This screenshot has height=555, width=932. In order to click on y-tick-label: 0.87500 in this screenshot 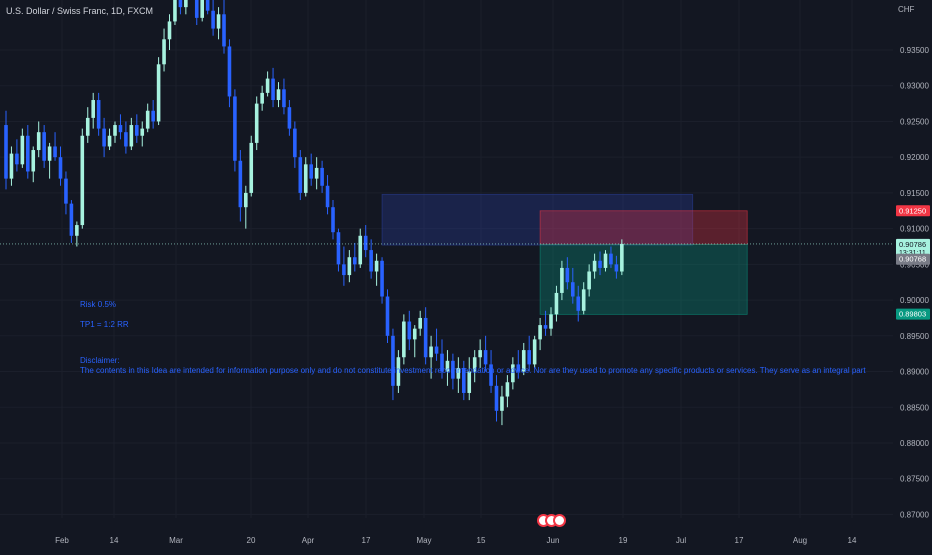, I will do `click(914, 479)`.